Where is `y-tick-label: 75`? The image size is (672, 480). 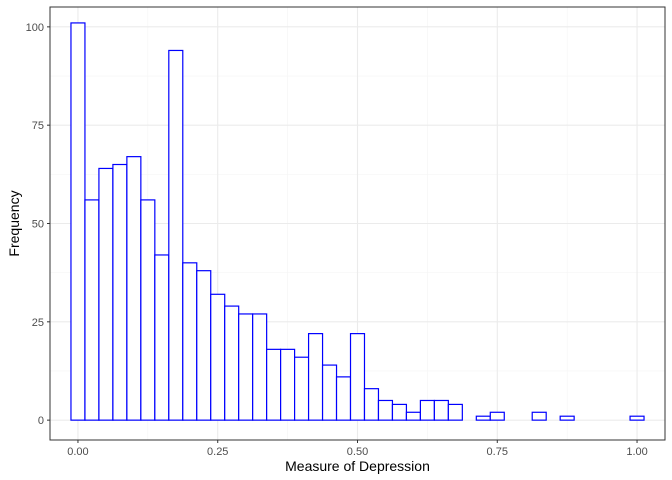
y-tick-label: 75 is located at coordinates (38, 126).